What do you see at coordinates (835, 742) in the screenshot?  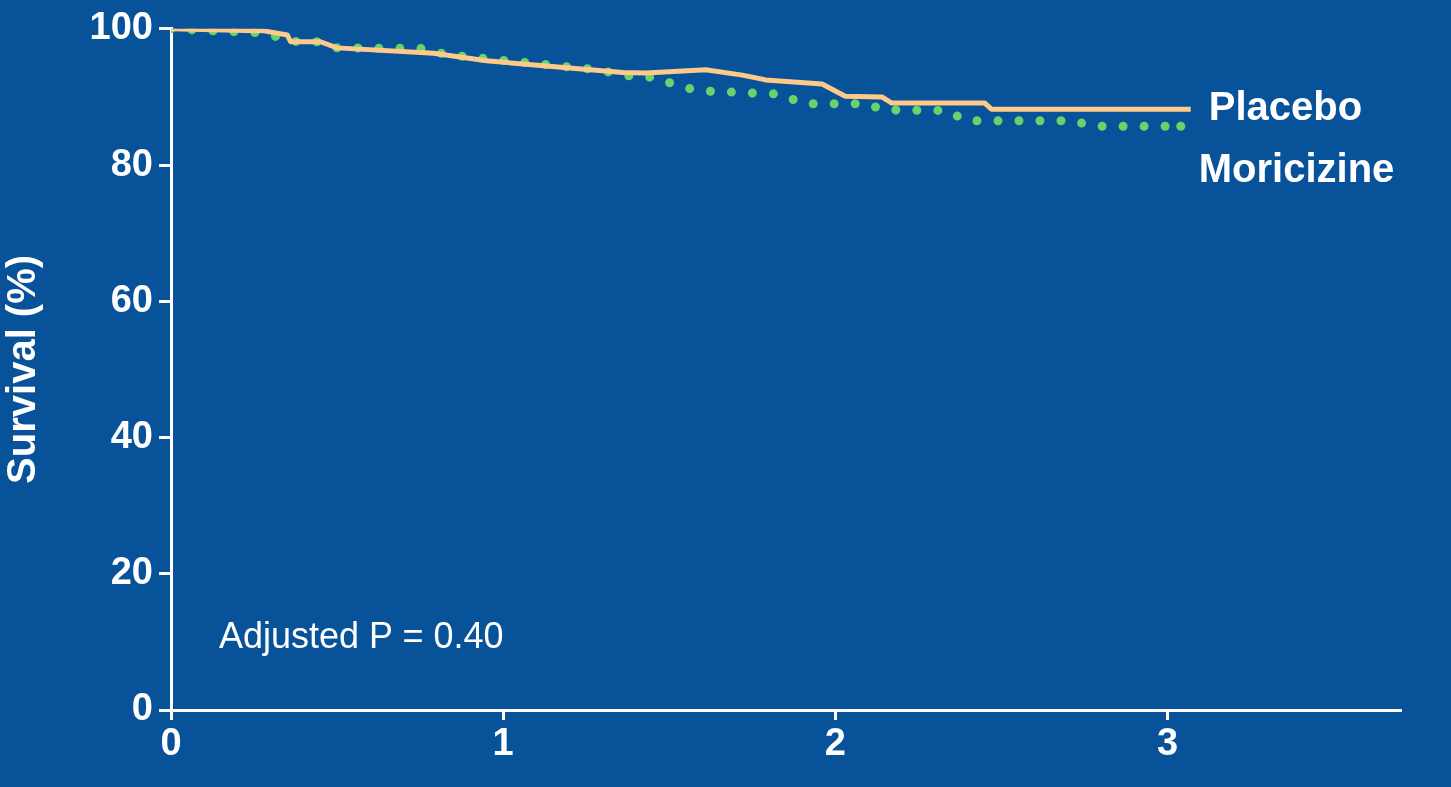 I see `x-tick-label: 2` at bounding box center [835, 742].